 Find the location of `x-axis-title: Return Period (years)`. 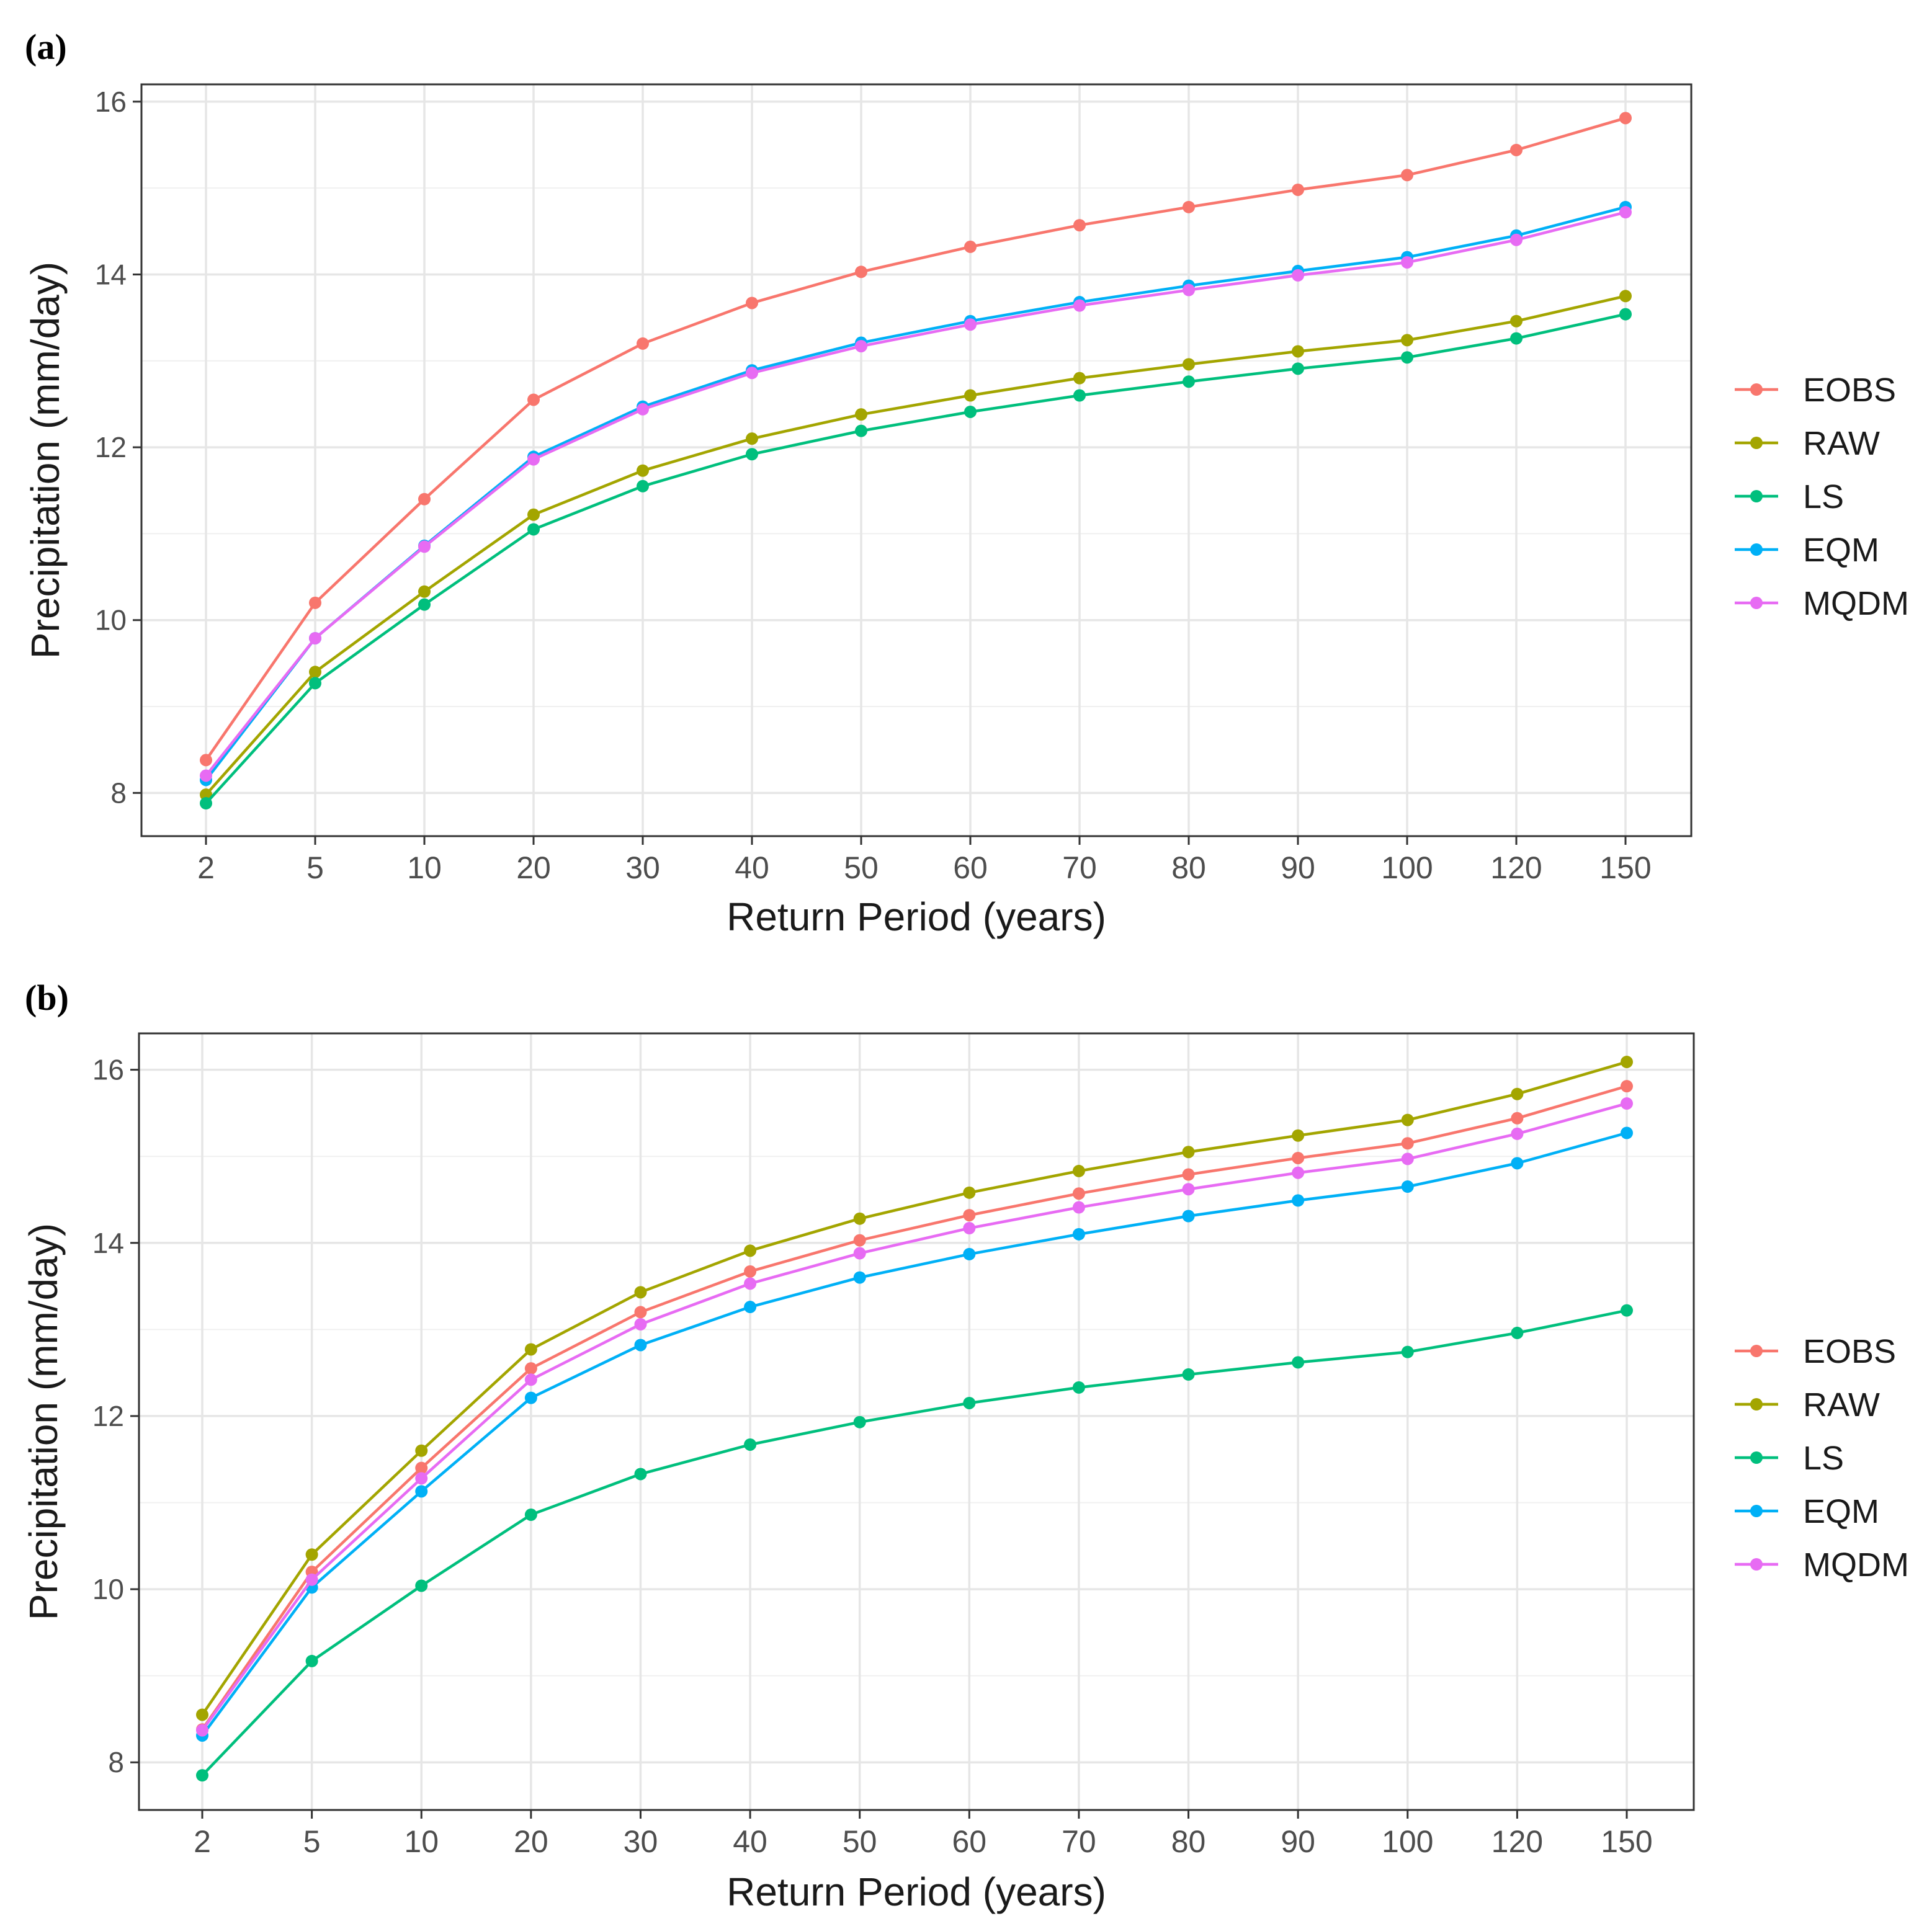

x-axis-title: Return Period (years) is located at coordinates (916, 1892).